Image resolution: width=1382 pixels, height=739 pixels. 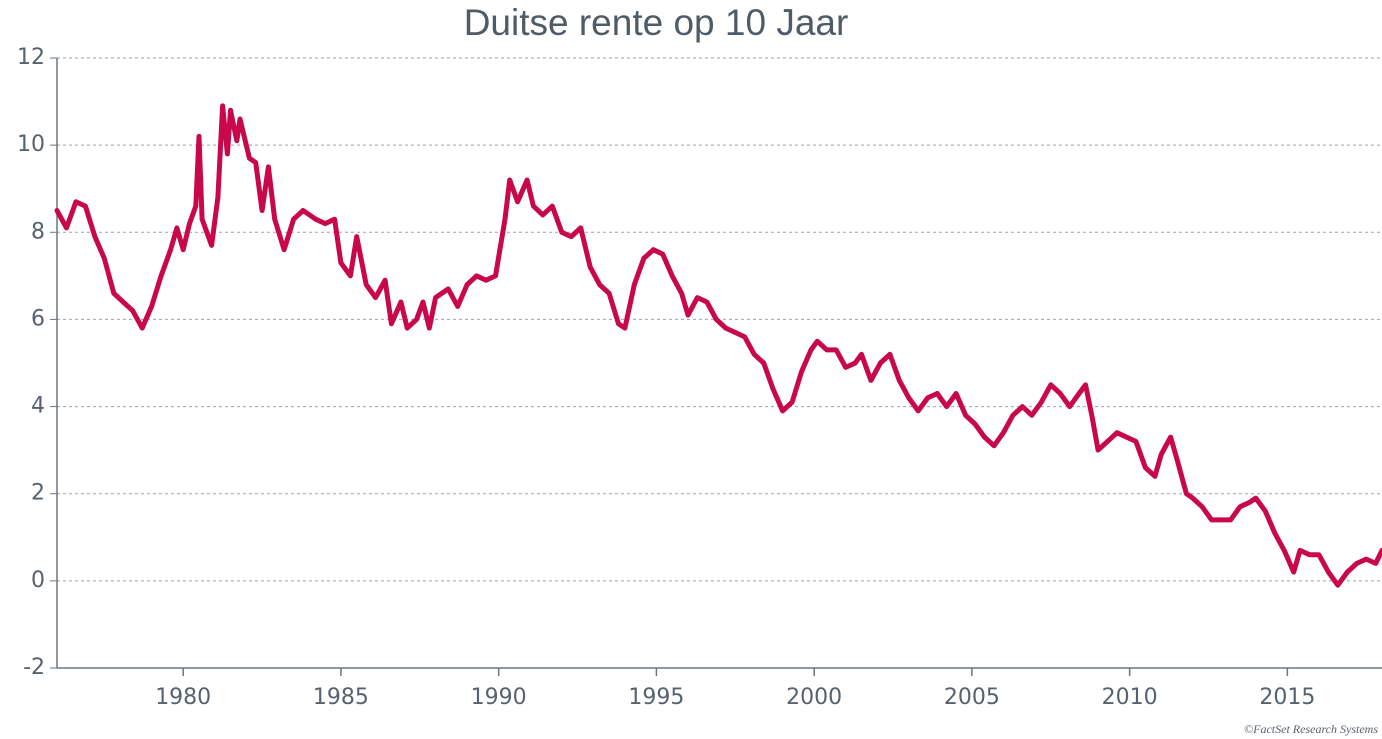 I want to click on y-tick-label: 10, so click(x=31, y=144).